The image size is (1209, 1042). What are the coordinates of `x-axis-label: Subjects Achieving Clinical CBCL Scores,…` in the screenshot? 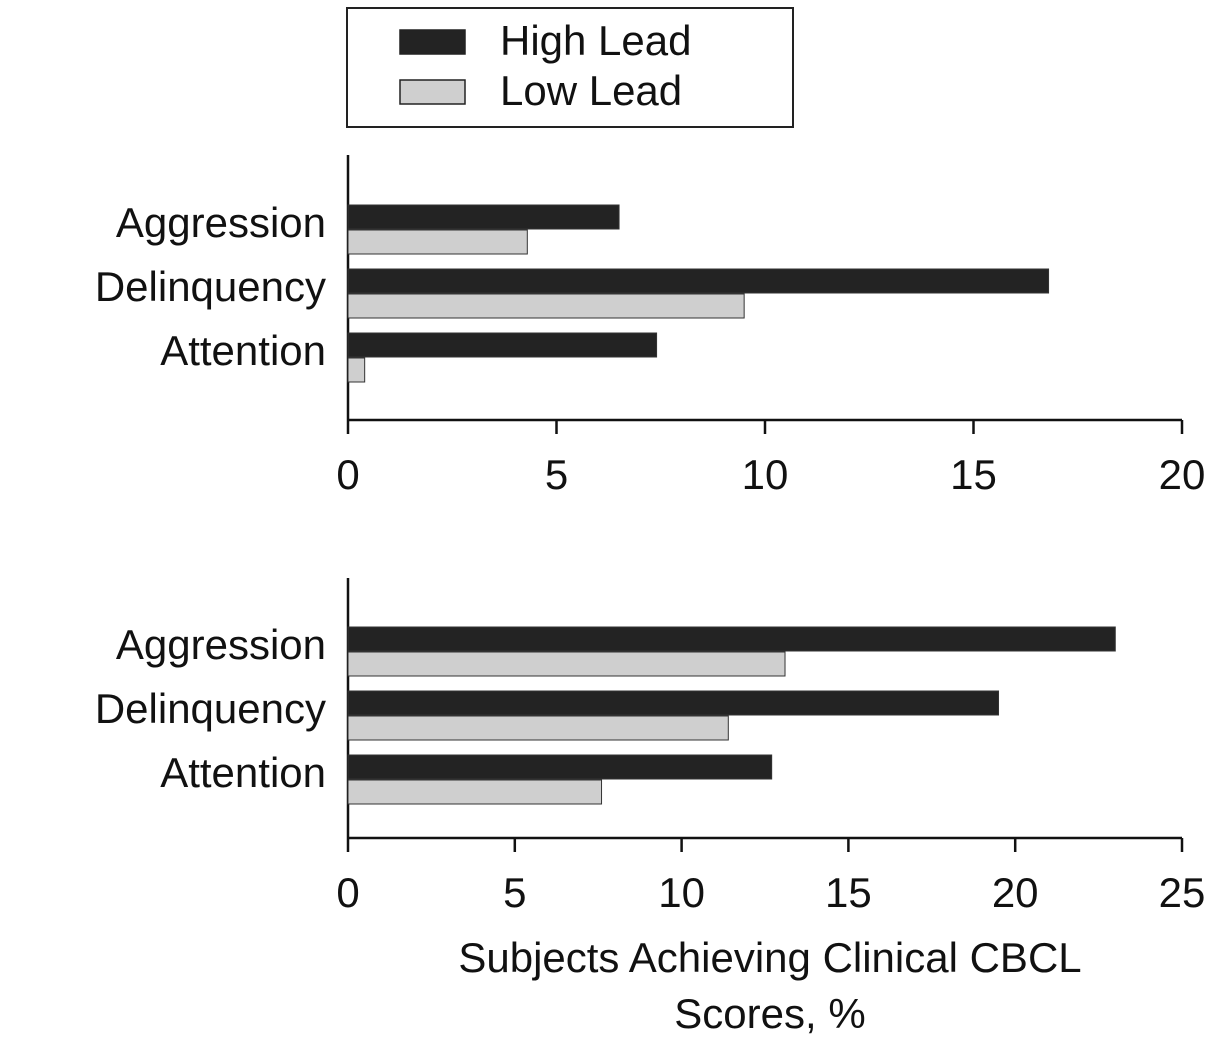 It's located at (770, 985).